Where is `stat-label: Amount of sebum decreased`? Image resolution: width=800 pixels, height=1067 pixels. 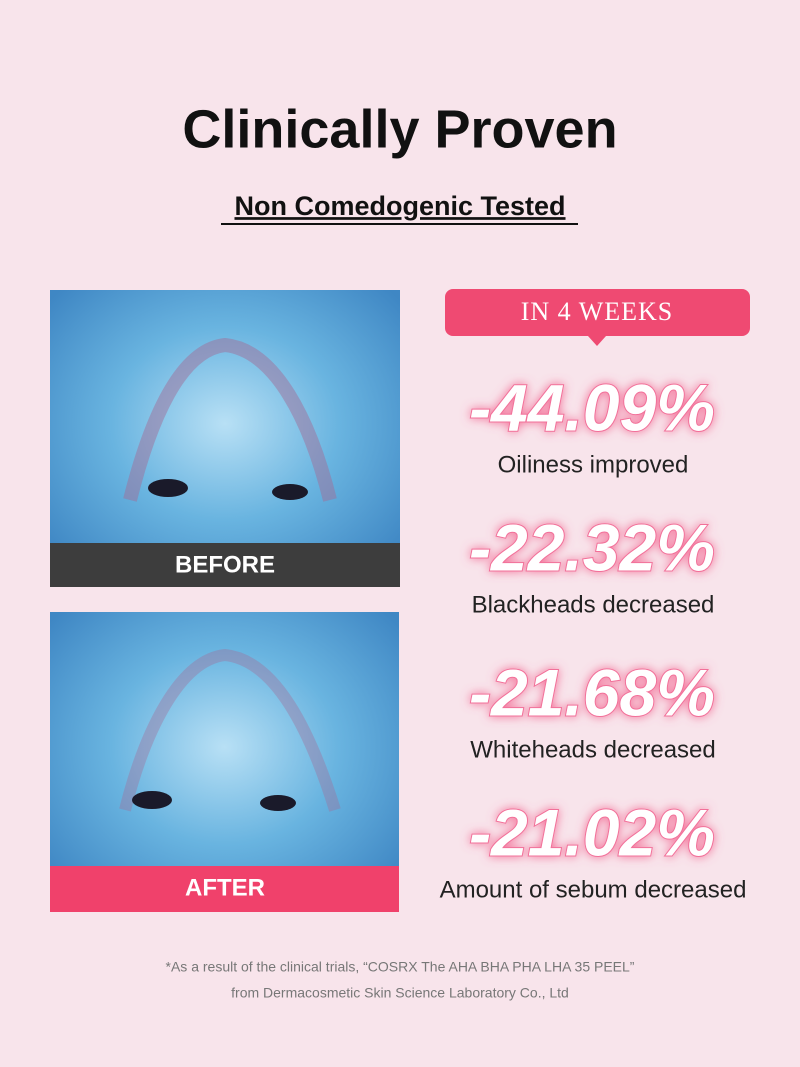
stat-label: Amount of sebum decreased is located at coordinates (593, 889).